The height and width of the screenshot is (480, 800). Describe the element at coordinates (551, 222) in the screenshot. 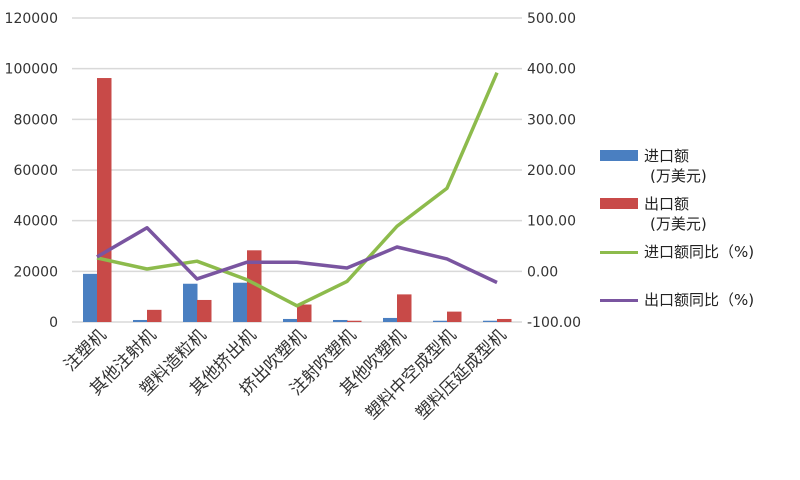

I see `right-tick-label: 100.00` at that location.